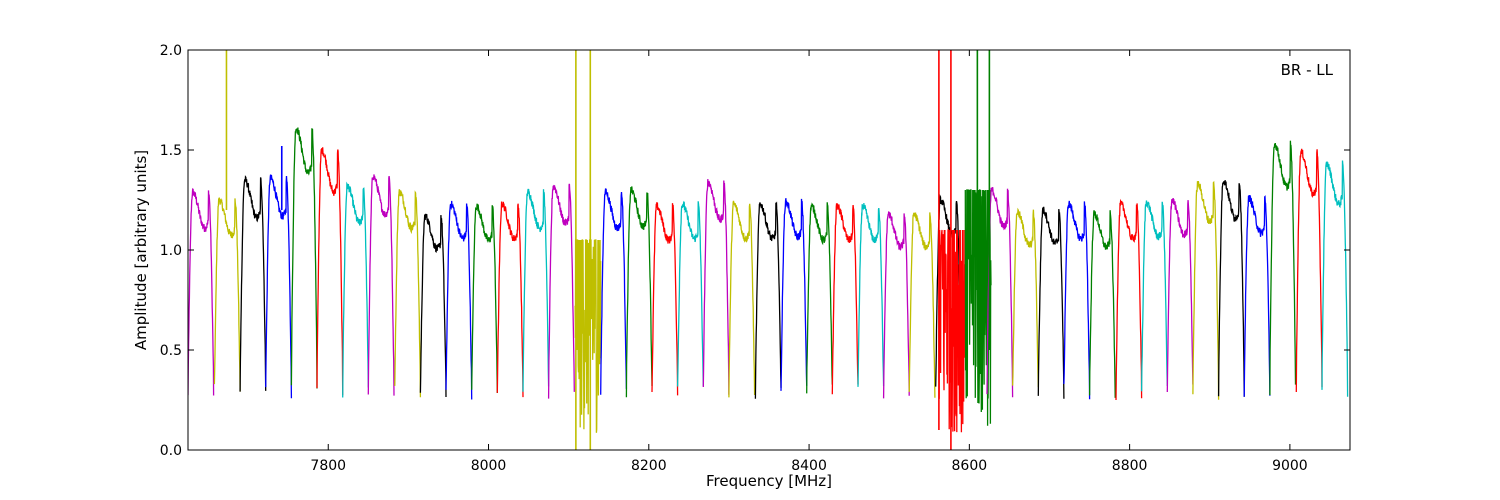 Image resolution: width=1500 pixels, height=500 pixels. What do you see at coordinates (489, 466) in the screenshot?
I see `x-tick-label: 8000` at bounding box center [489, 466].